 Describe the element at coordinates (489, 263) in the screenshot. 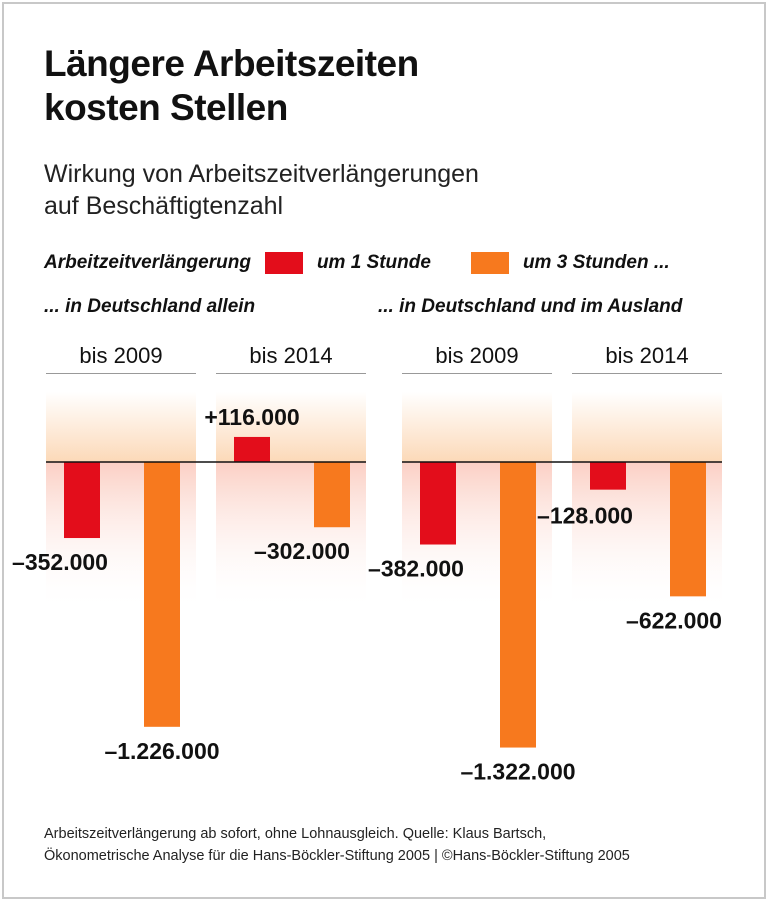

I see `legend-swatch-3h` at that location.